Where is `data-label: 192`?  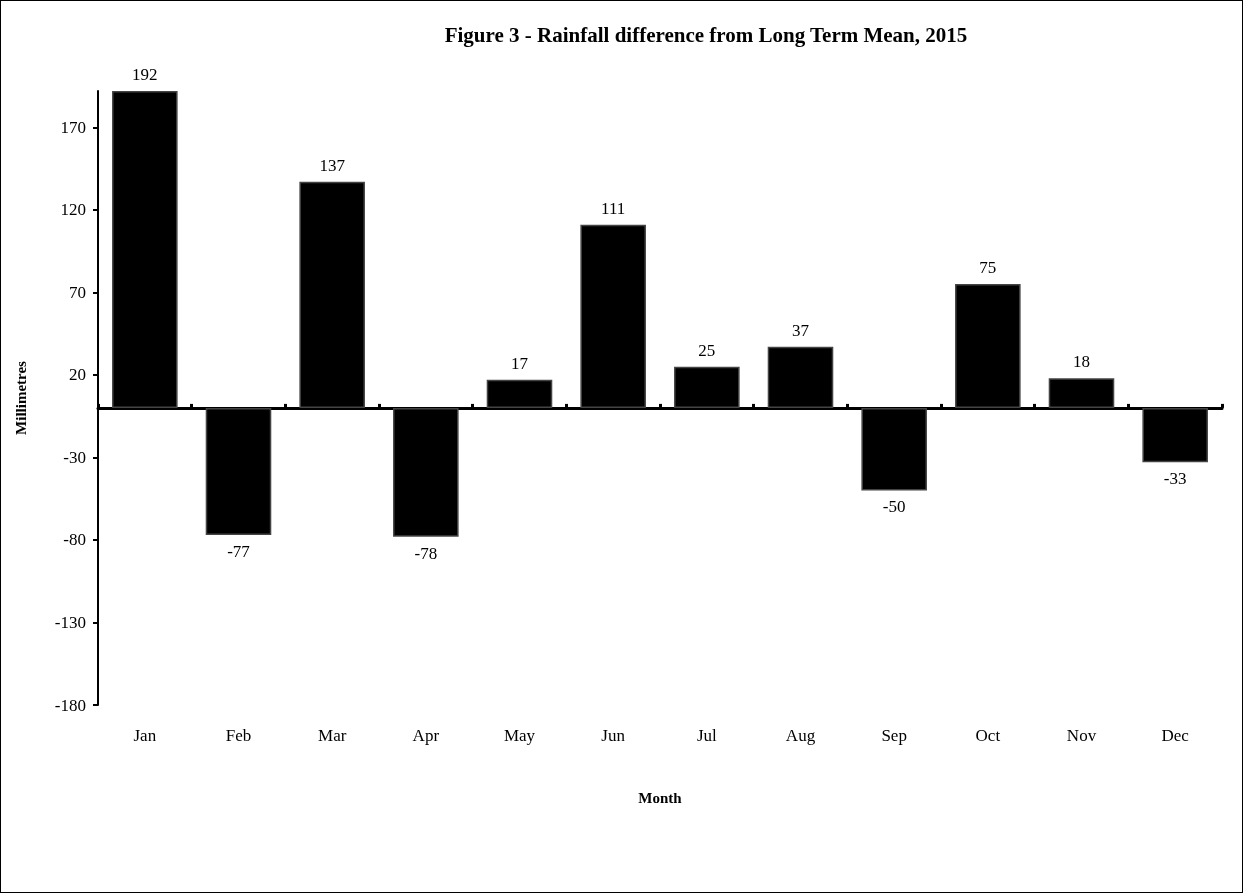 data-label: 192 is located at coordinates (145, 74).